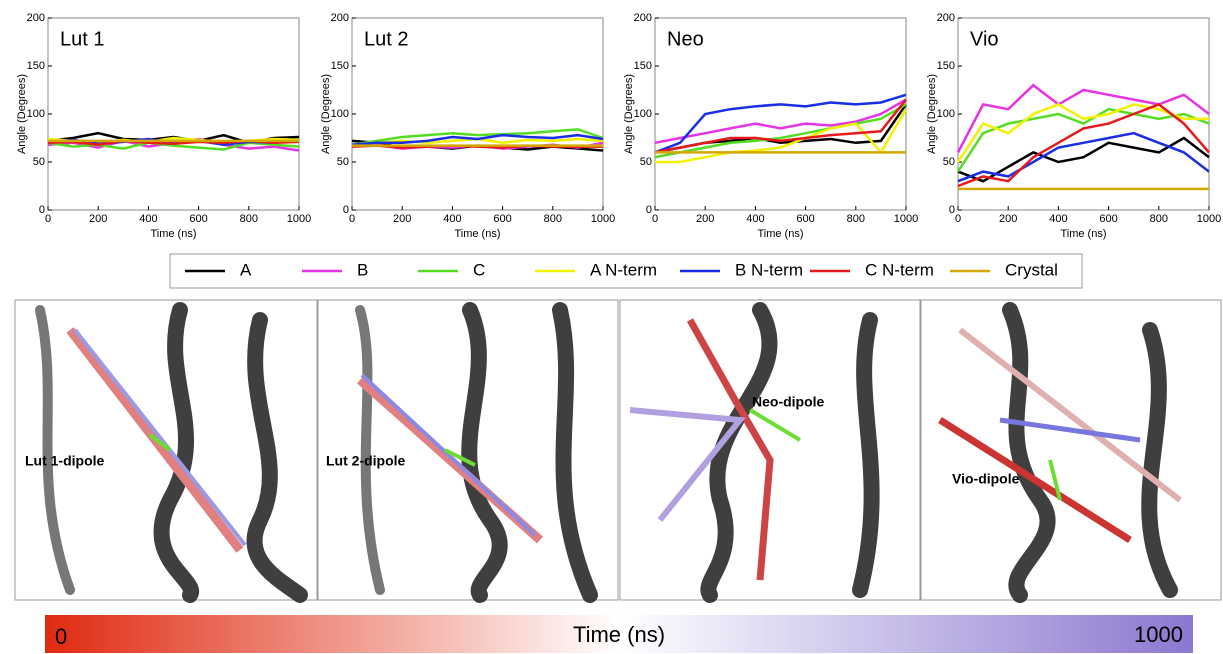 This screenshot has width=1223, height=654. What do you see at coordinates (246, 269) in the screenshot?
I see `legend-label: A` at bounding box center [246, 269].